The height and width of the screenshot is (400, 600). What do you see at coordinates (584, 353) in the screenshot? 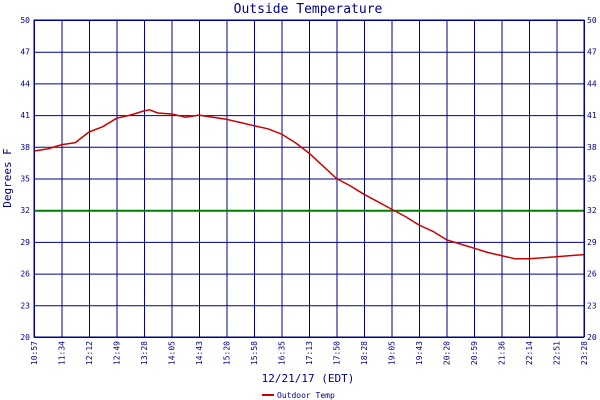
I see `x-tick-label: 23:28` at bounding box center [584, 353].